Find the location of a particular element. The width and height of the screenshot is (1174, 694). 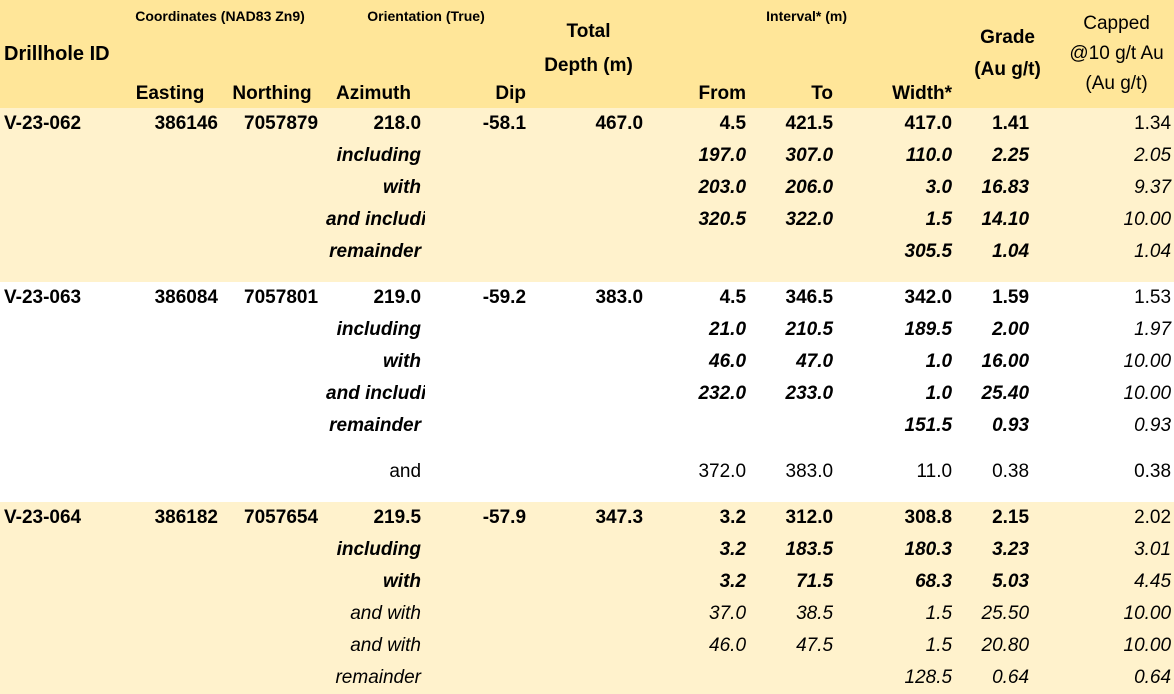

width-cell: 417.0 is located at coordinates (905, 124).